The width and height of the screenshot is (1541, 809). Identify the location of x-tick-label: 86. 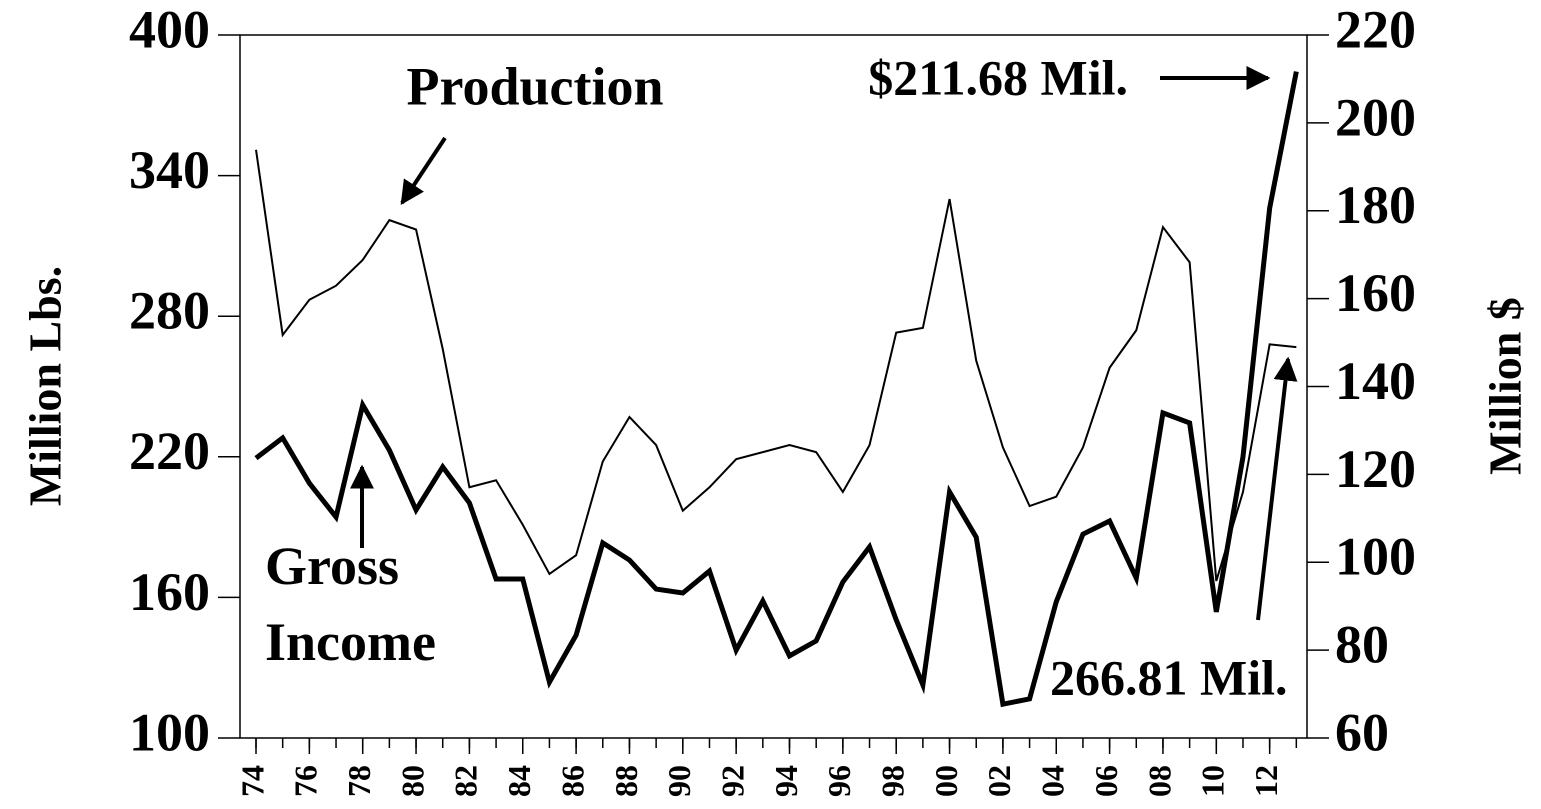
(572, 781).